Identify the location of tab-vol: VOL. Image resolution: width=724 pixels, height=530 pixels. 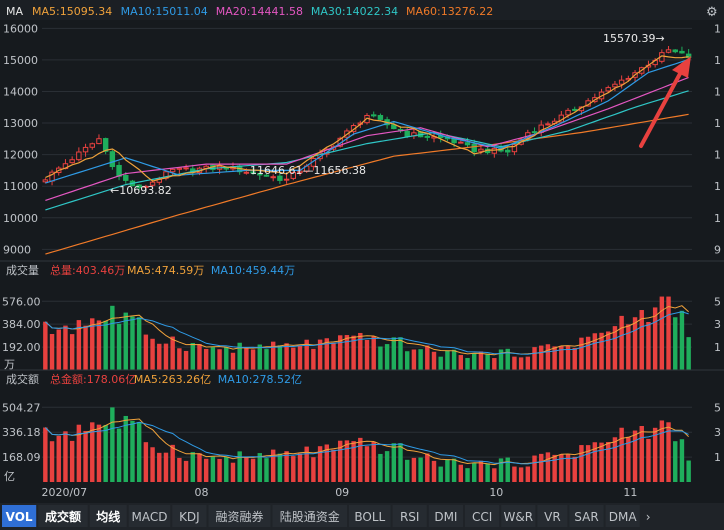
(19, 516).